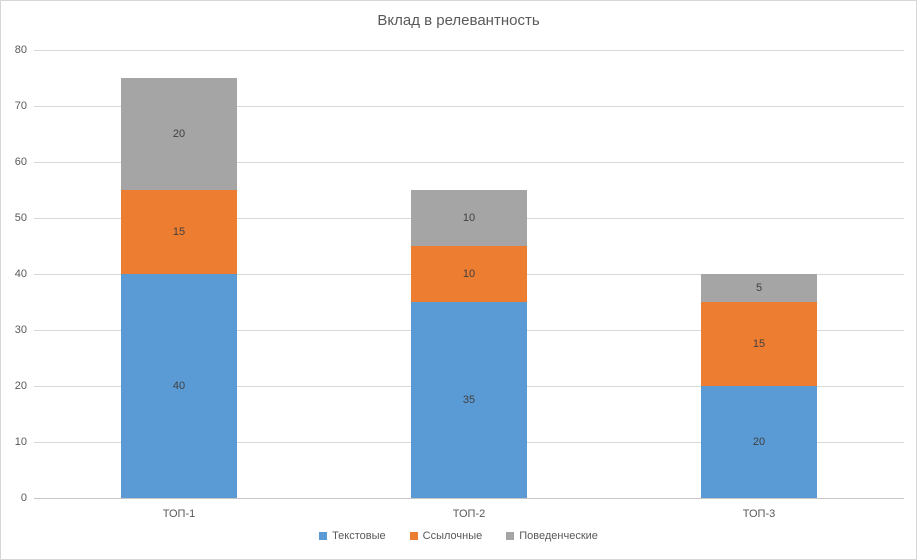 The image size is (917, 560). Describe the element at coordinates (469, 514) in the screenshot. I see `x-axis-category-label: ТОП-2` at that location.